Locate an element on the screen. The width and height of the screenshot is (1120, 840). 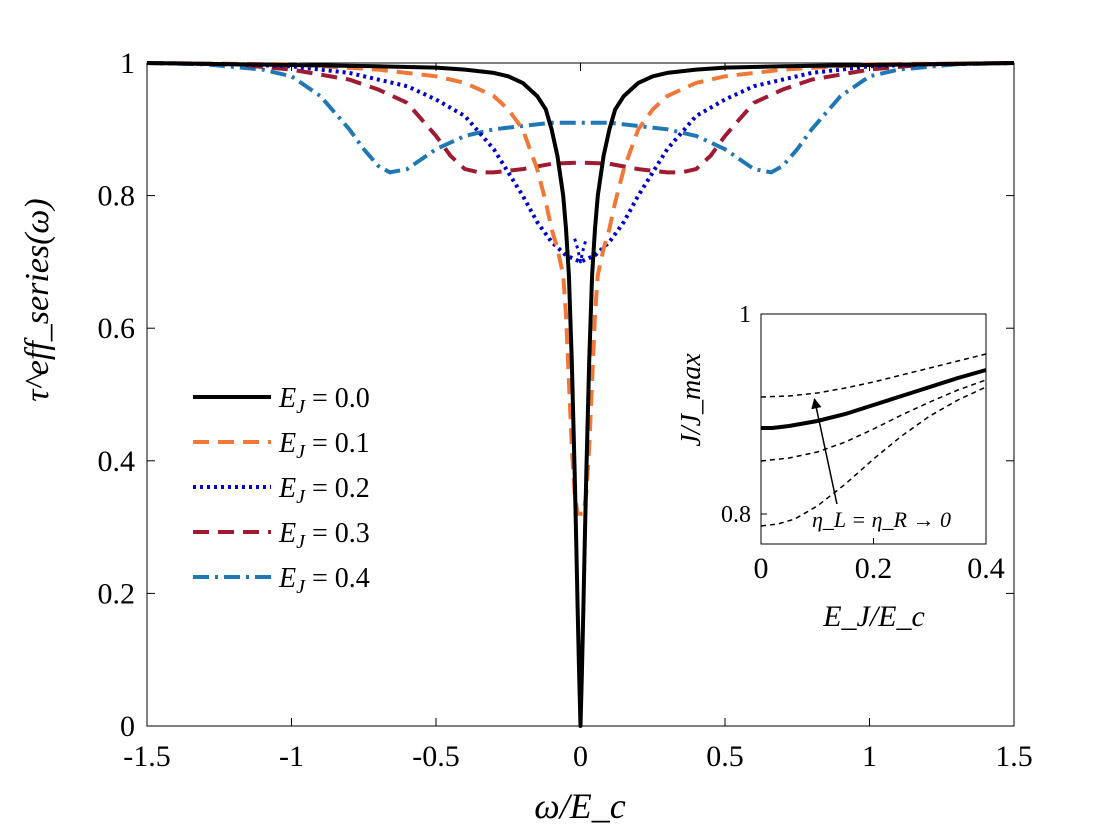
inset-y-tick-label: 1 is located at coordinates (745, 315).